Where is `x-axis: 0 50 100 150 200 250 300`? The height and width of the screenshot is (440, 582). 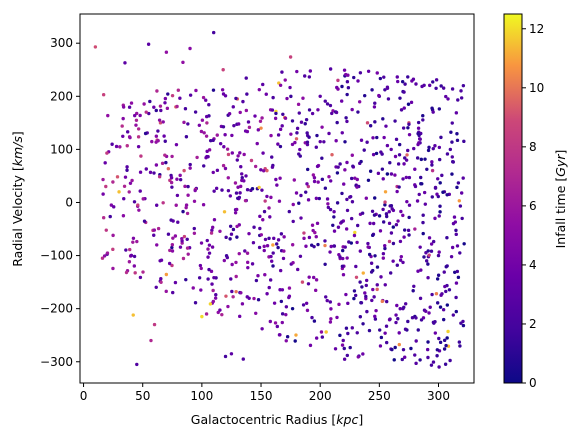 x-axis: 0 50 100 150 200 250 300 is located at coordinates (265, 393).